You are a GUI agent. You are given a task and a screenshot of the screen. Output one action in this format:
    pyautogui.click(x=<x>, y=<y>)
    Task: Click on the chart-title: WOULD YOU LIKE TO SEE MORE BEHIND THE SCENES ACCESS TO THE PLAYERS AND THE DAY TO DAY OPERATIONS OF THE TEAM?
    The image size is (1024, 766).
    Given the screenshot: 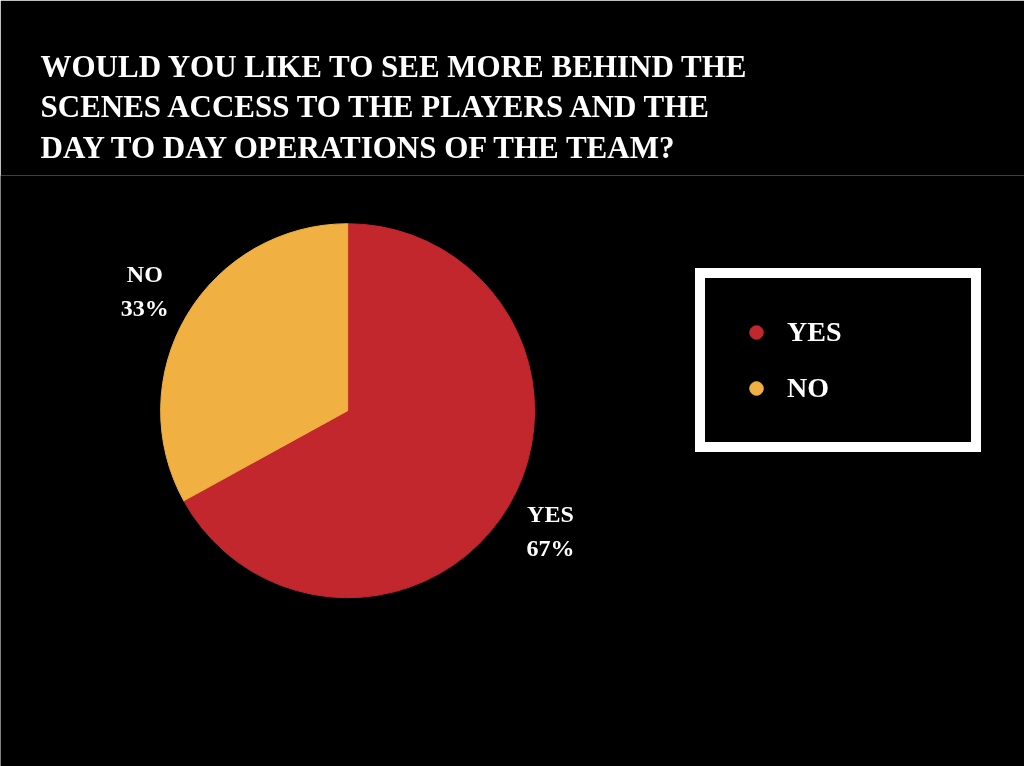 What is the action you would take?
    pyautogui.click(x=393, y=107)
    